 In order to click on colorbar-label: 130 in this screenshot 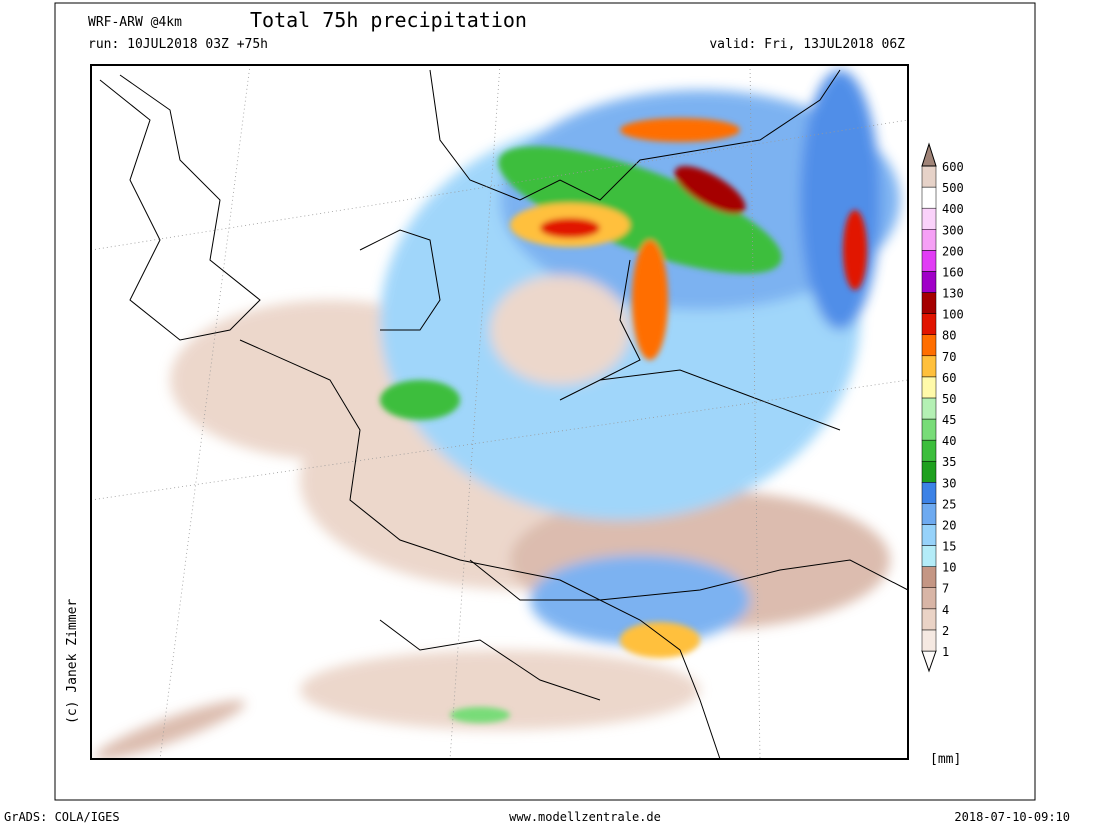, I will do `click(953, 294)`.